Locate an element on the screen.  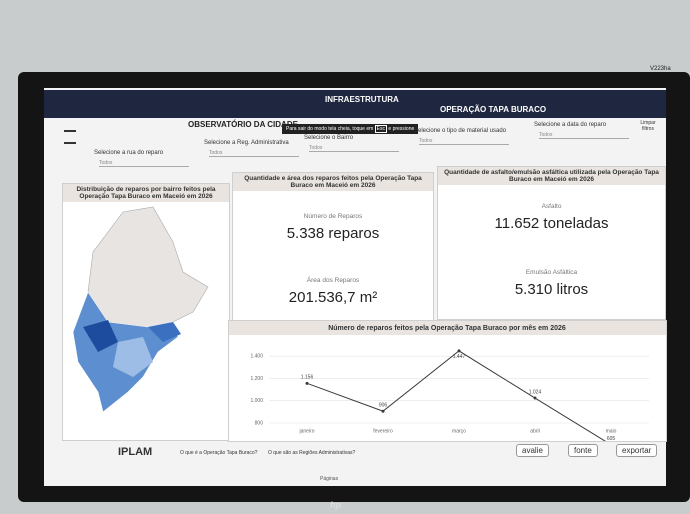
y-tick-label: 1.400 is located at coordinates (256, 356).